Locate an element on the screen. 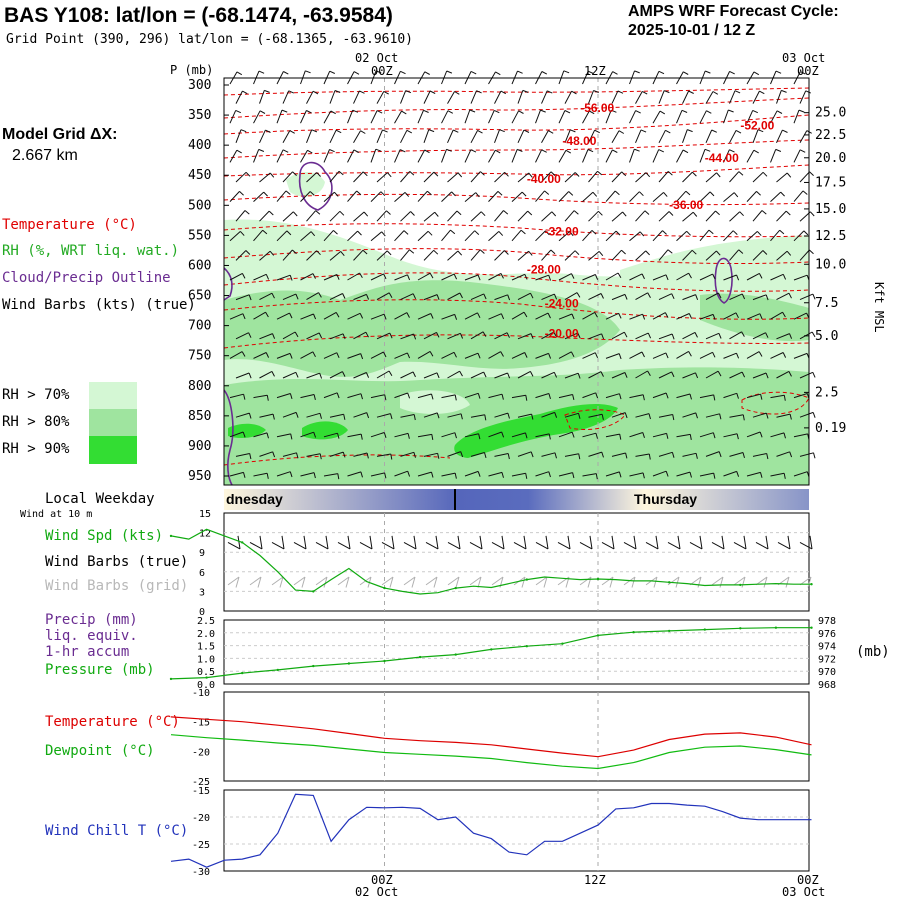  weekday-sub: Wind at 10 m is located at coordinates (56, 514).